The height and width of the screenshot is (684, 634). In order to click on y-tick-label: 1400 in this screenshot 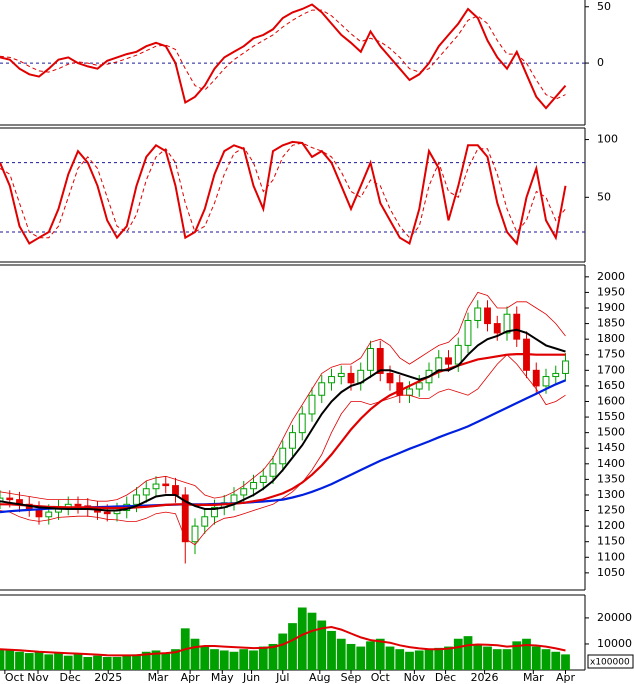, I will do `click(611, 463)`.